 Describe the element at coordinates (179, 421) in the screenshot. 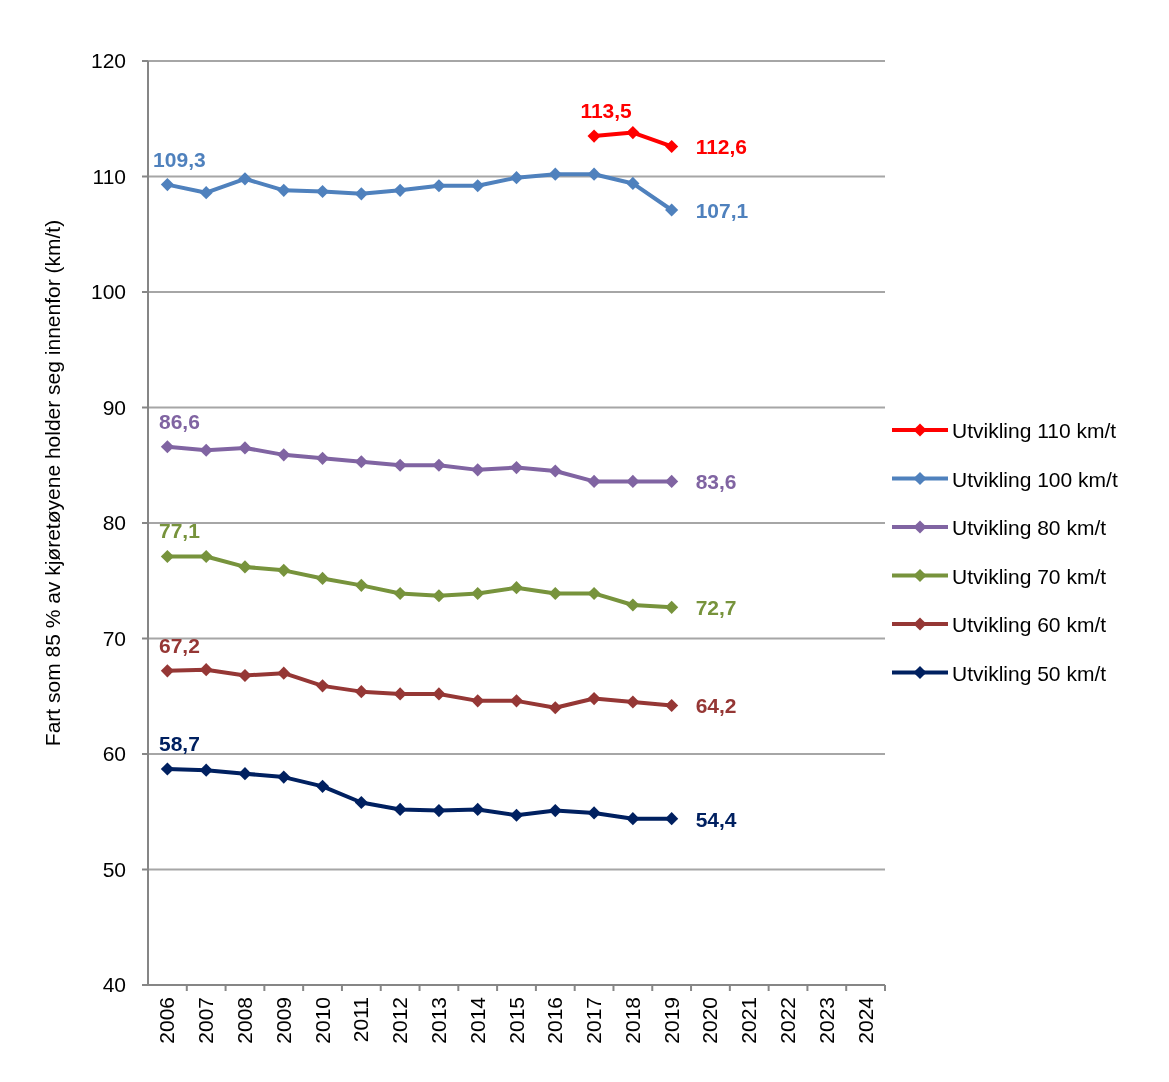

I see `data-label: 86,6` at that location.